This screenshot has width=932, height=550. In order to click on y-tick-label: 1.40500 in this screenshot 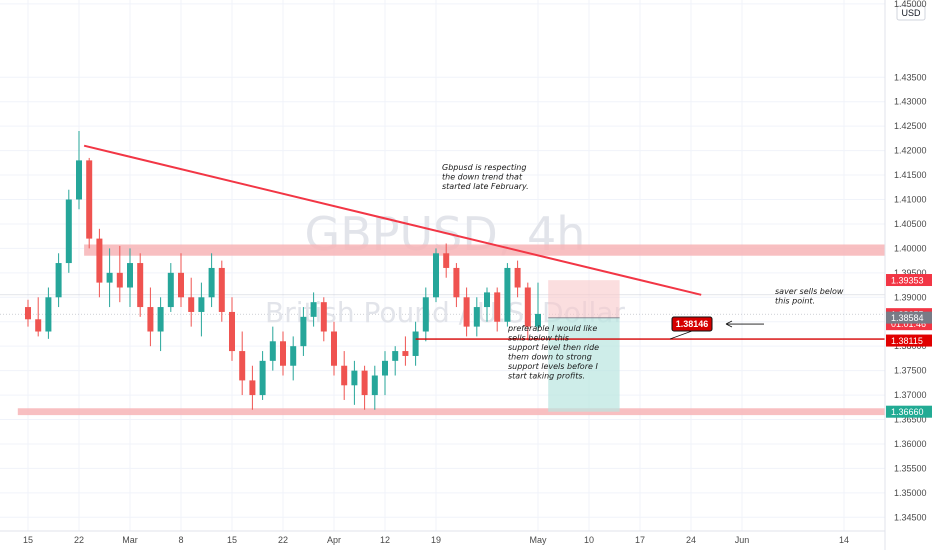, I will do `click(910, 224)`.